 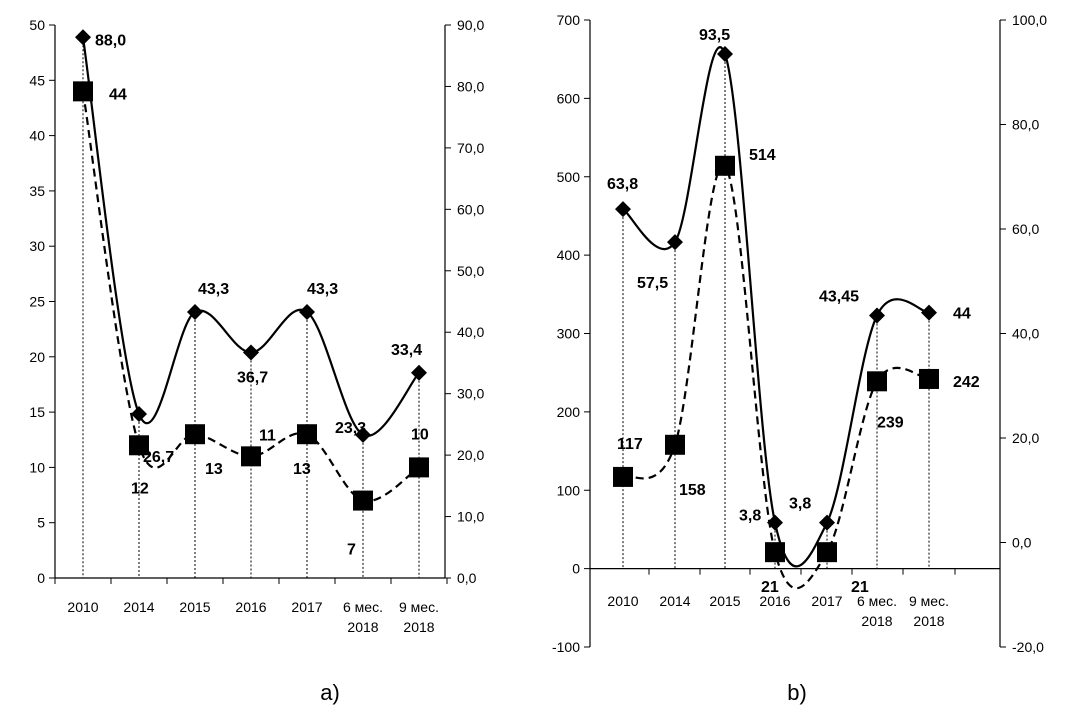 I want to click on x-tick-label: 6 мес., so click(x=363, y=607).